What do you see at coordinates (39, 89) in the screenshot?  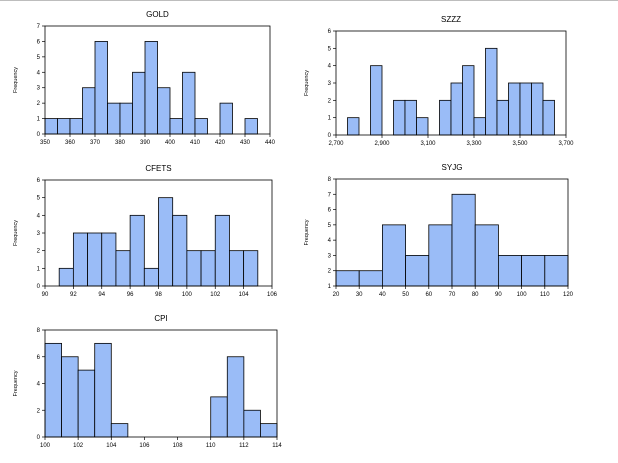 I see `y-tick-label-gold-3: 3` at bounding box center [39, 89].